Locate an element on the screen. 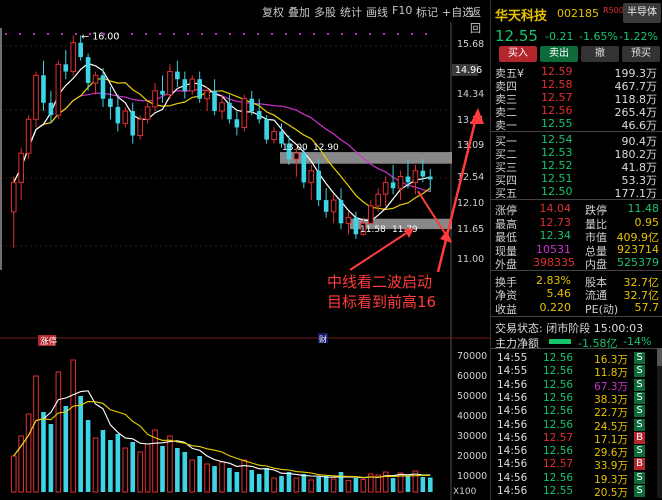  order-book-row: 买三 12.52 41.8万 is located at coordinates (576, 166).